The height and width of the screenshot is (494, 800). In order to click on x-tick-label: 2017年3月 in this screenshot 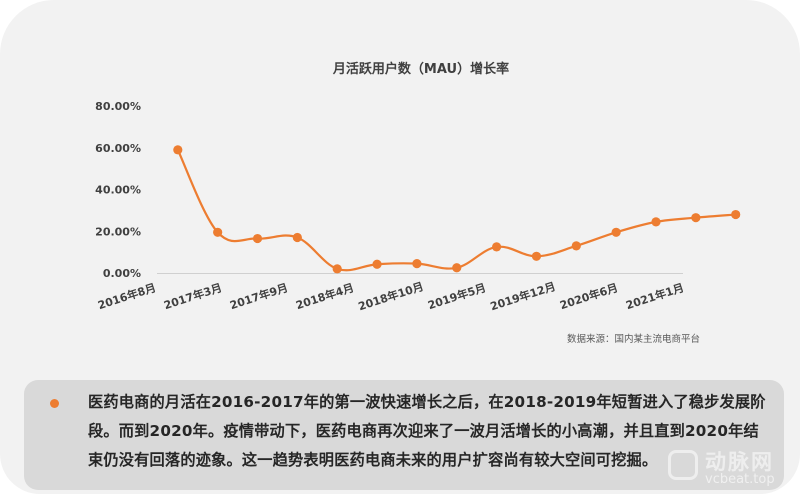, I will do `click(193, 296)`.